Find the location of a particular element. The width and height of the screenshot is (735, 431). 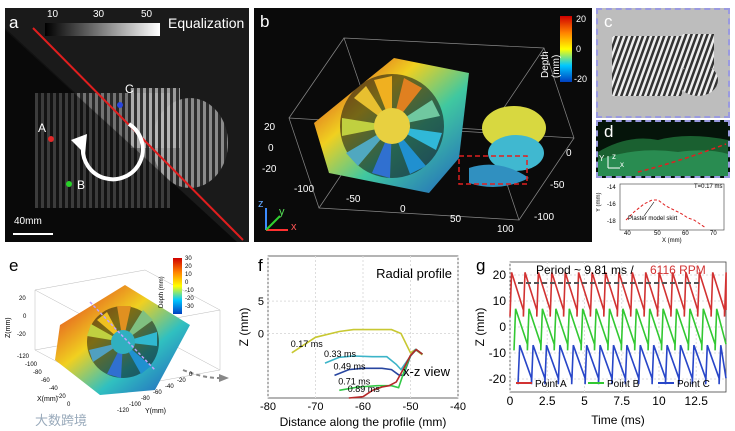

colorbar-tick: 20 is located at coordinates (581, 19).